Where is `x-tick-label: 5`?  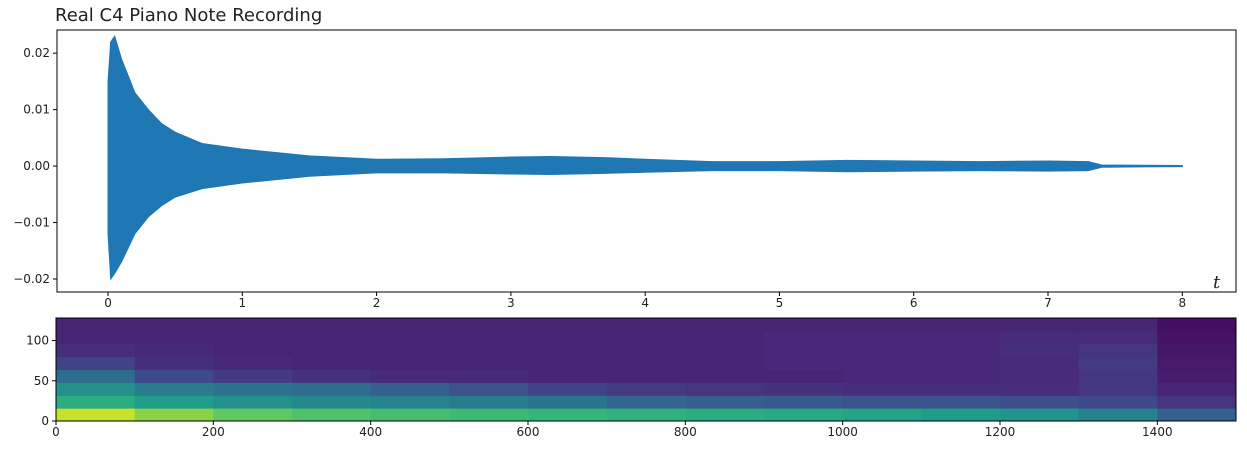 x-tick-label: 5 is located at coordinates (780, 303).